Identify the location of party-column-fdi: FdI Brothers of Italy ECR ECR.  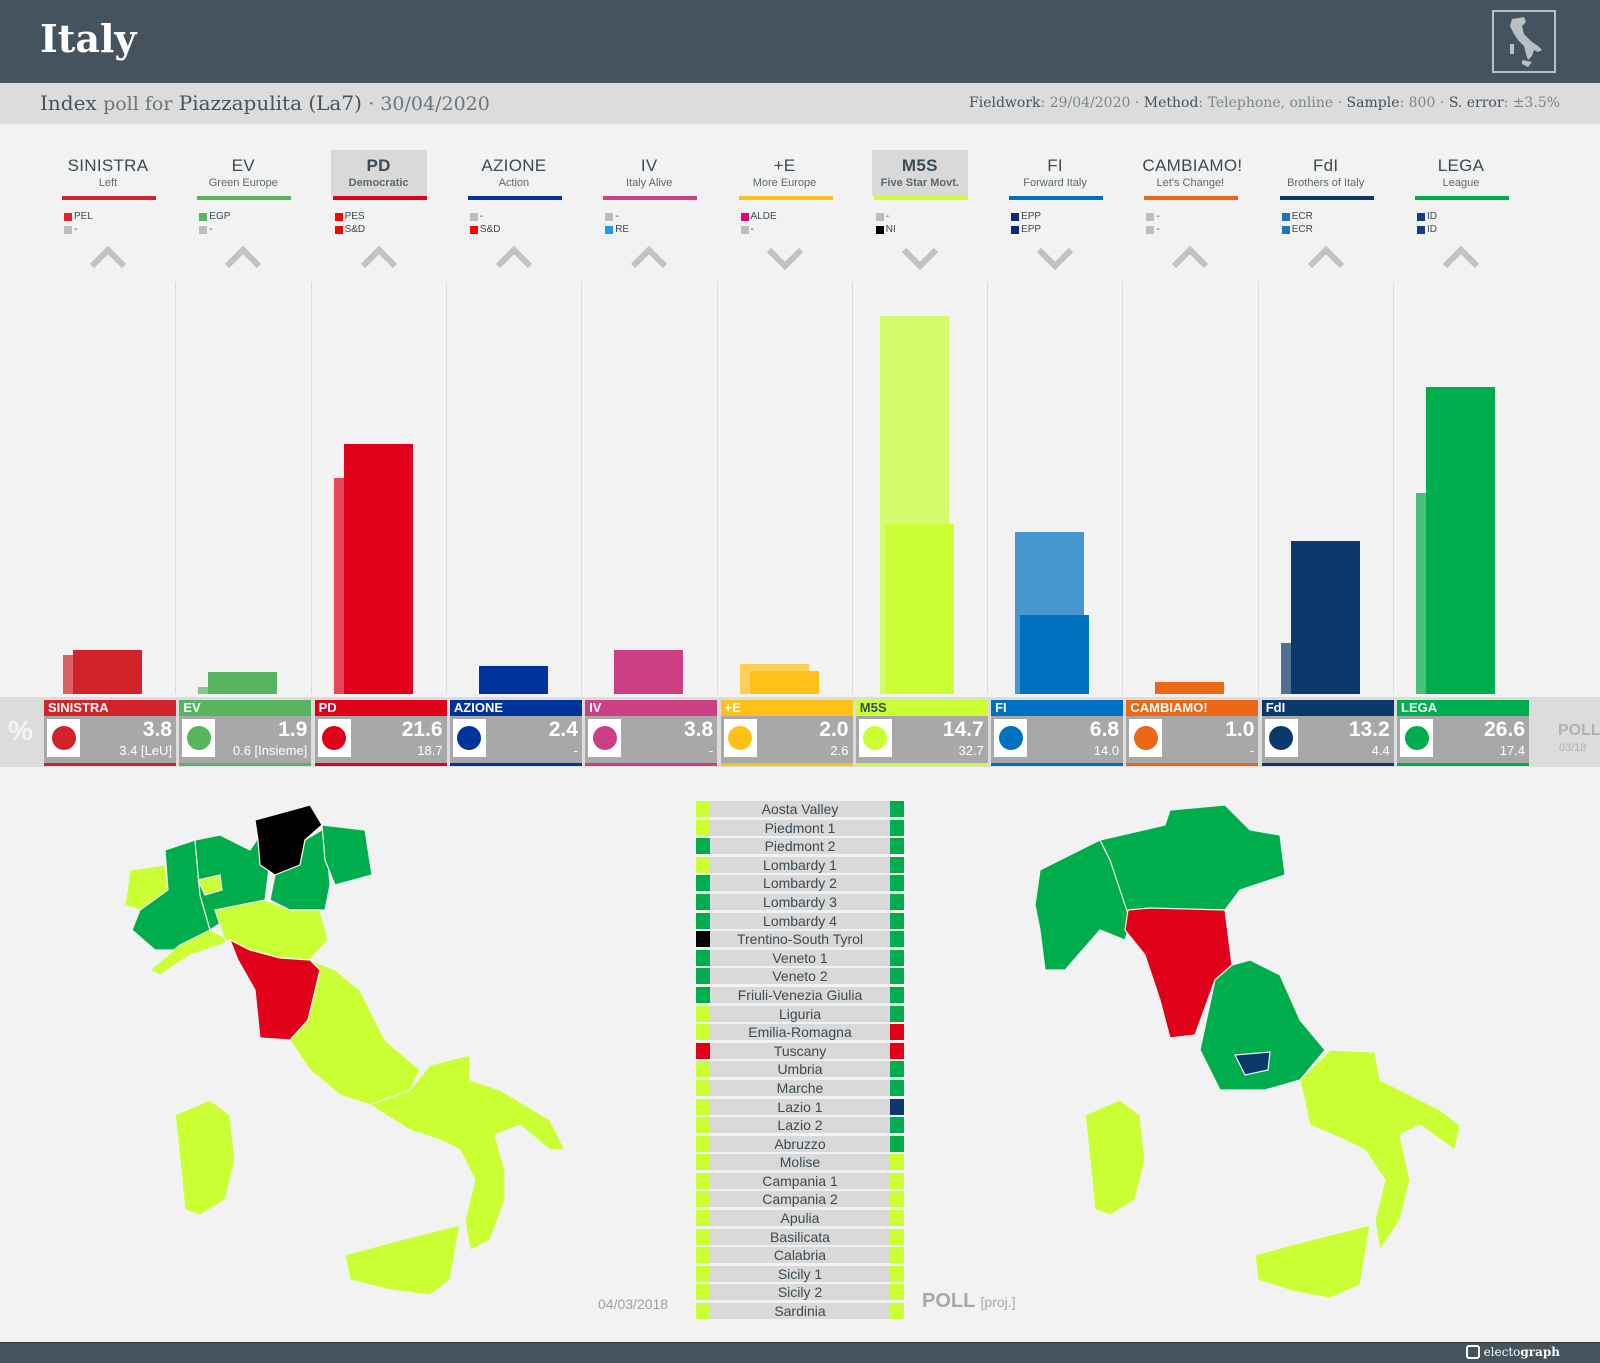
(1327, 215).